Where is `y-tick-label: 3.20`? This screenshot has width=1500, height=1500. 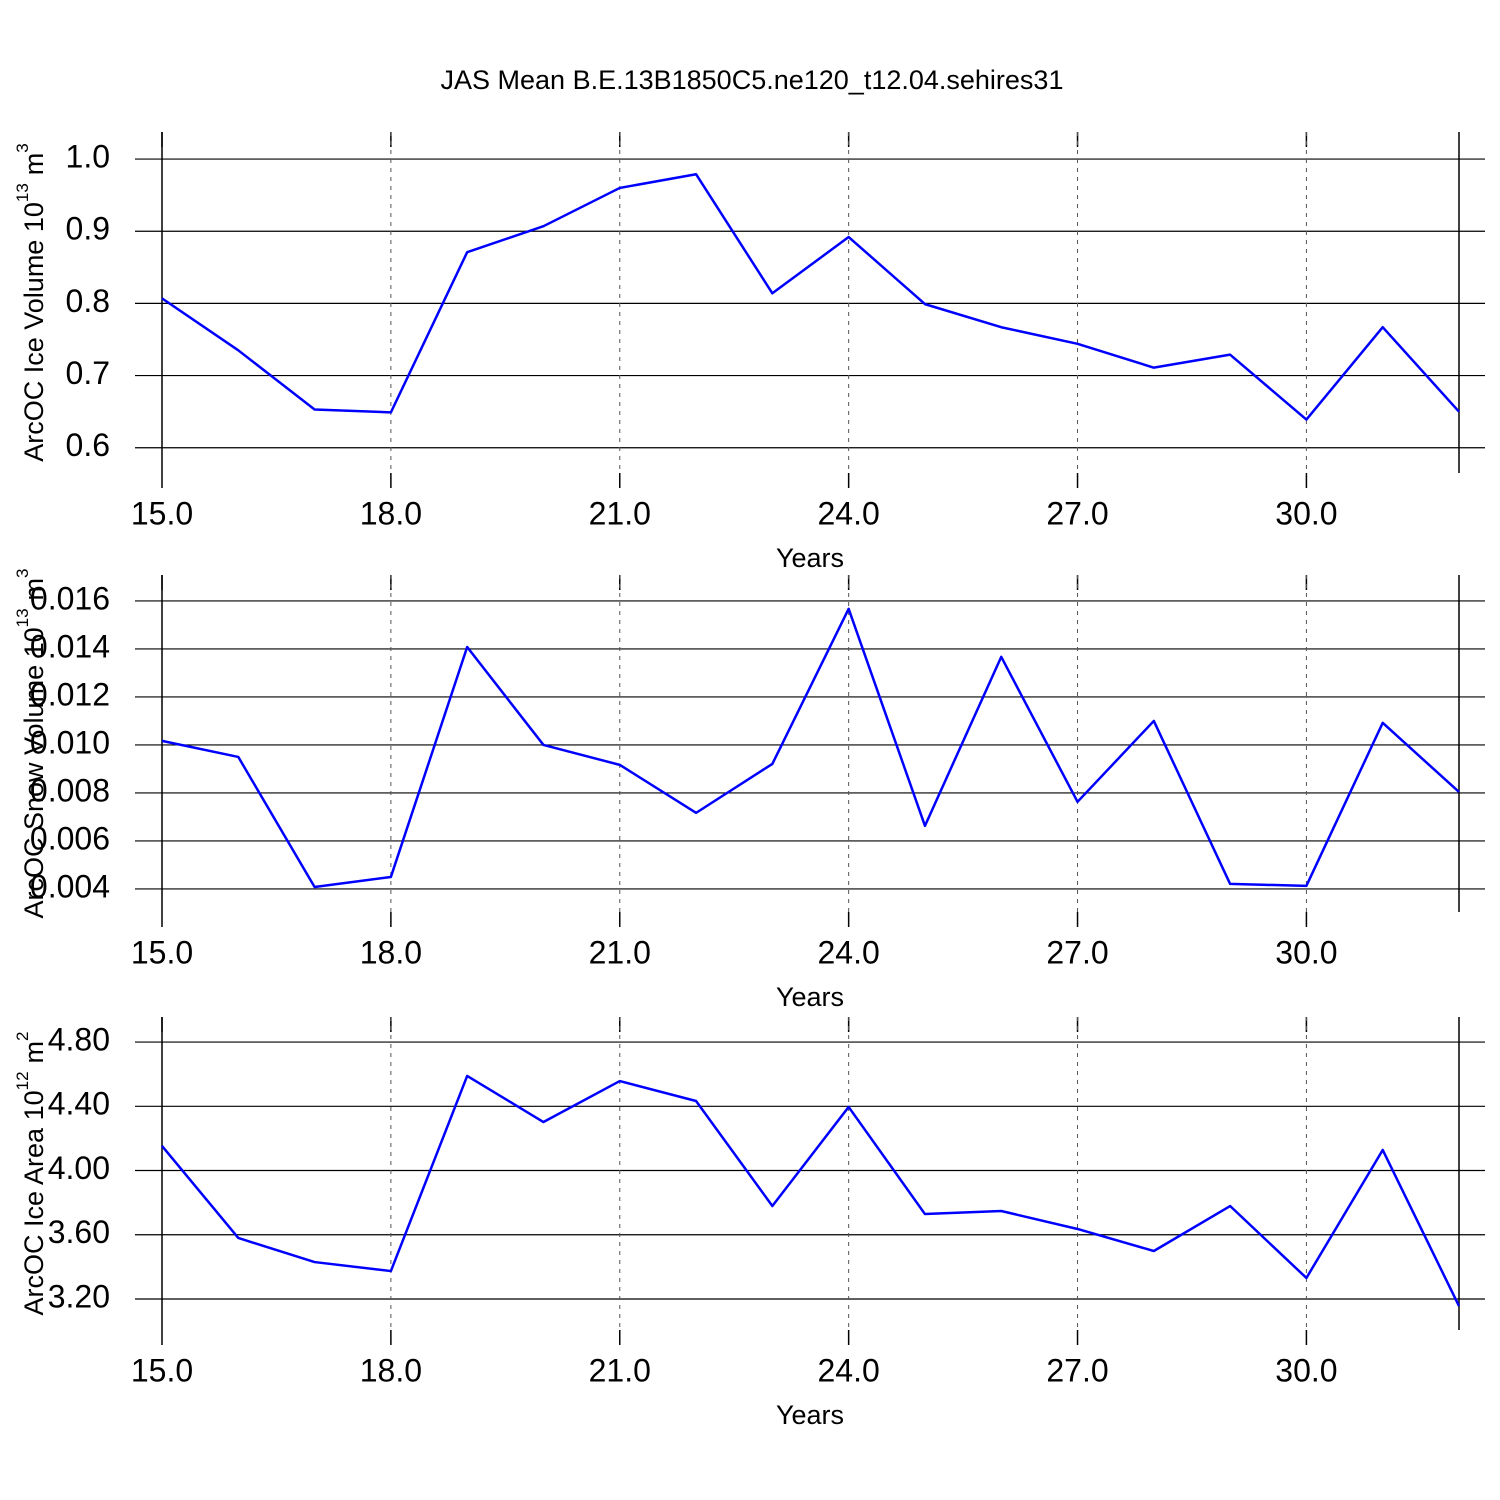
y-tick-label: 3.20 is located at coordinates (79, 1296).